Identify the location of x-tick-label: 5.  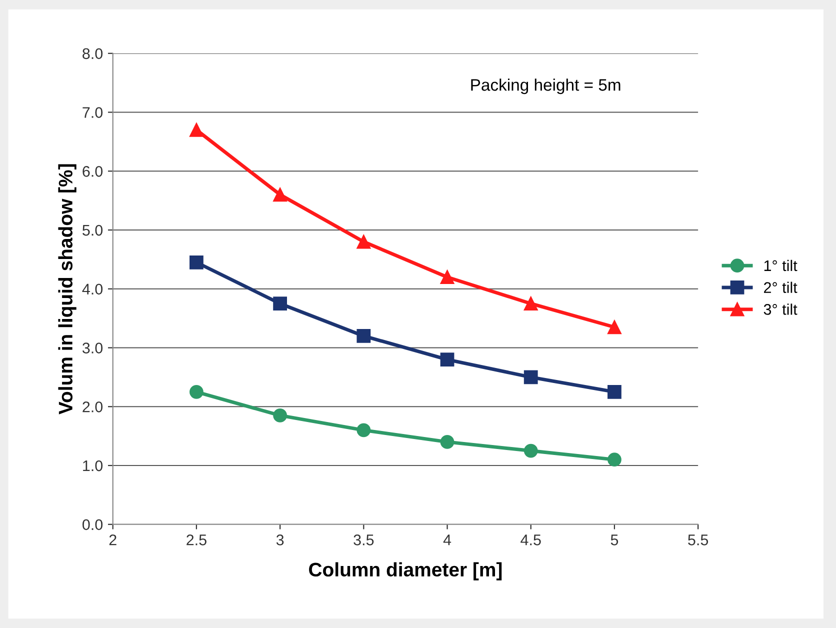
(614, 540).